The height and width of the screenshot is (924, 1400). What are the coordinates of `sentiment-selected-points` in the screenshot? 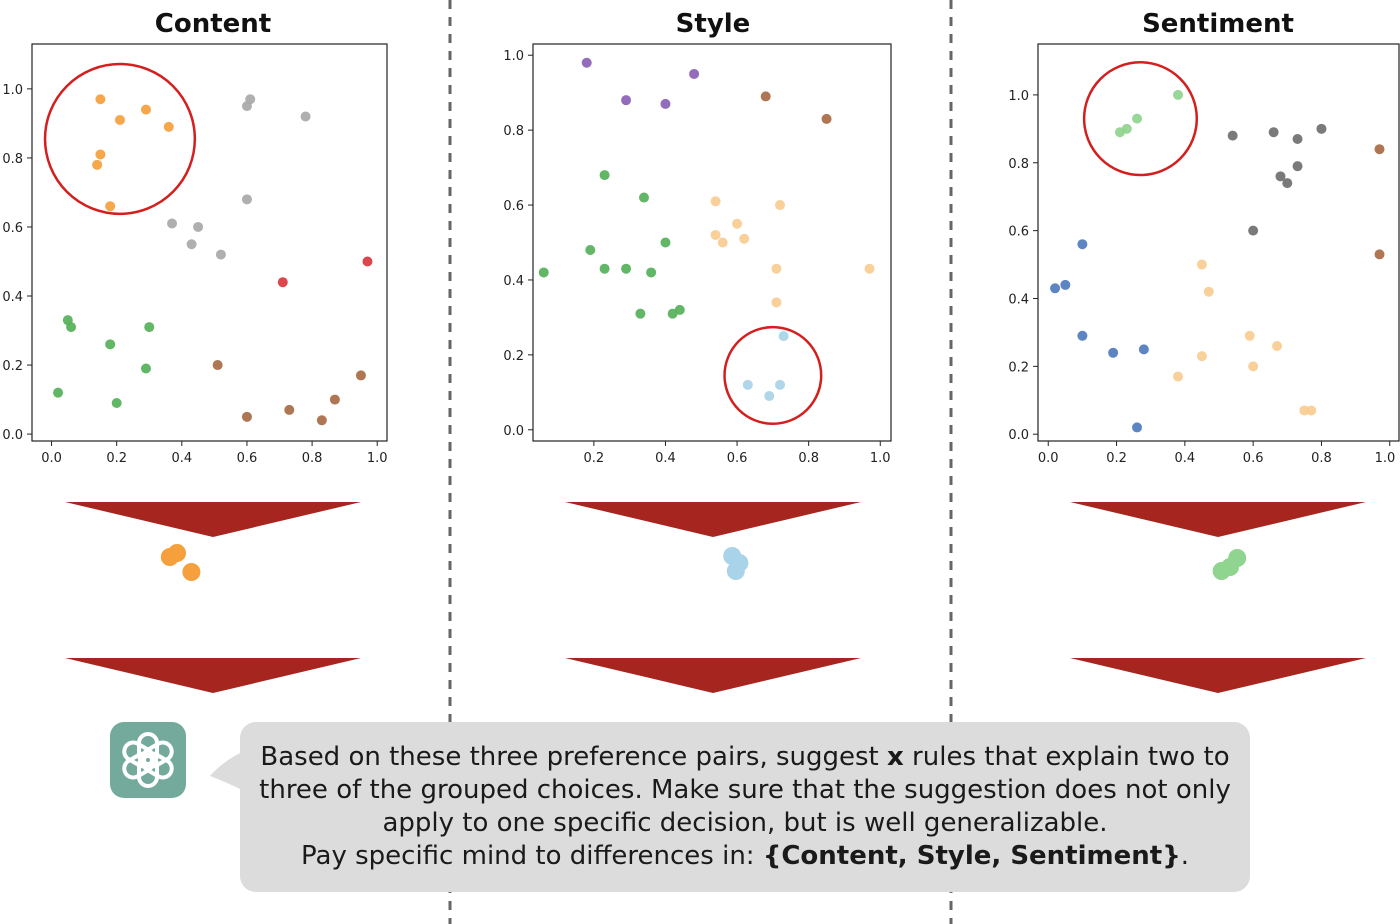 It's located at (1229, 564).